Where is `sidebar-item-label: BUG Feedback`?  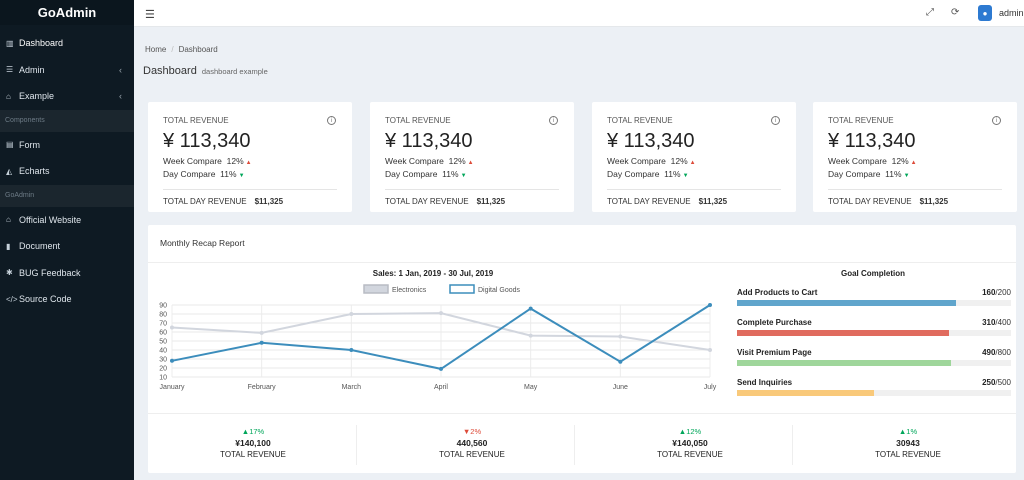 sidebar-item-label: BUG Feedback is located at coordinates (50, 272).